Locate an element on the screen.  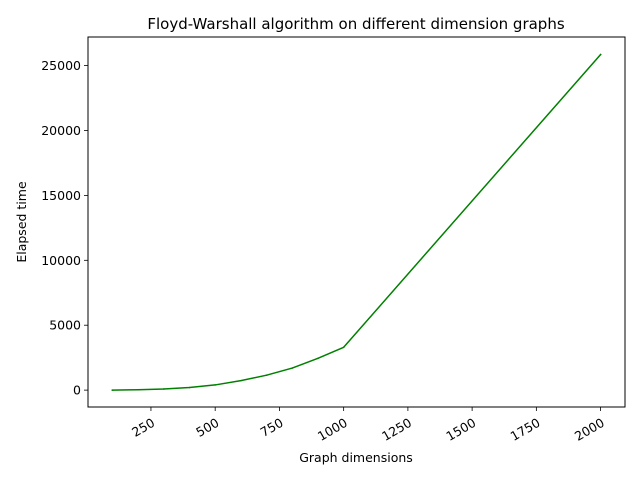
y-axis-label: Elapsed time is located at coordinates (21, 222).